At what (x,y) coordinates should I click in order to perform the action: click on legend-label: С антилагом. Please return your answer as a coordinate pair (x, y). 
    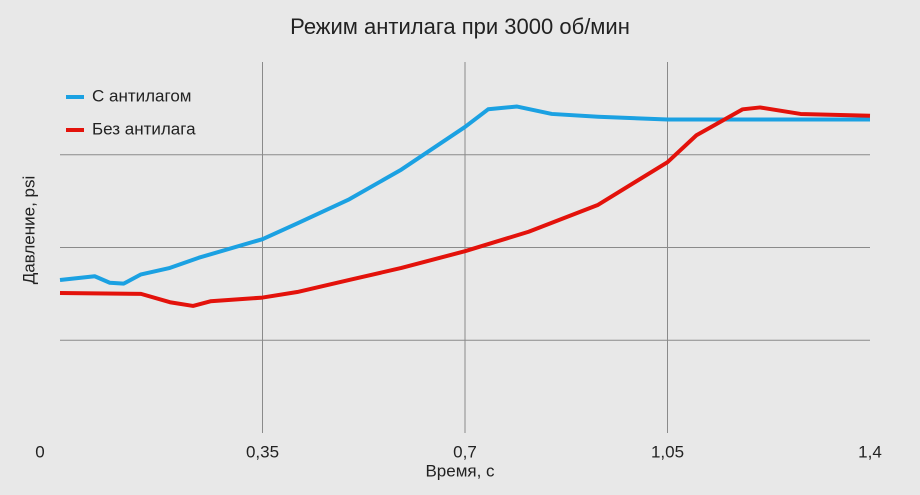
    Looking at the image, I should click on (141, 95).